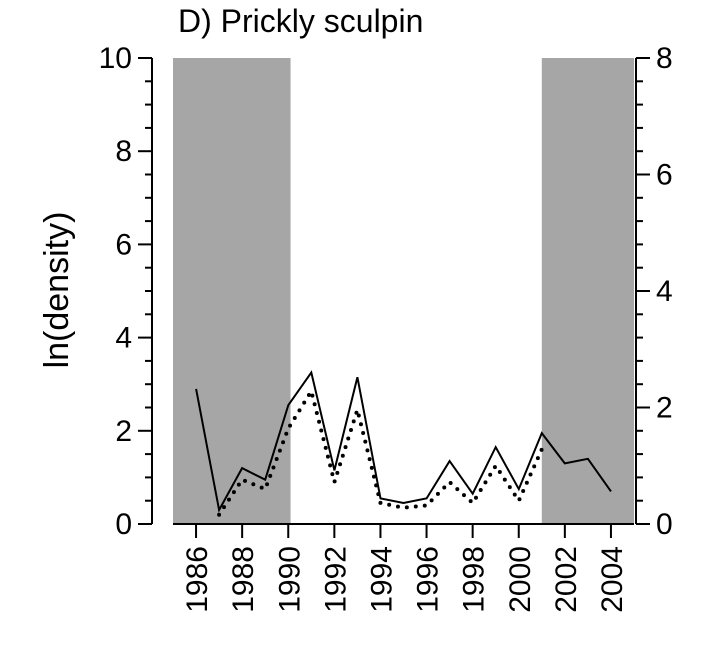 This screenshot has height=661, width=707. What do you see at coordinates (289, 579) in the screenshot?
I see `x-tick-label: 1990` at bounding box center [289, 579].